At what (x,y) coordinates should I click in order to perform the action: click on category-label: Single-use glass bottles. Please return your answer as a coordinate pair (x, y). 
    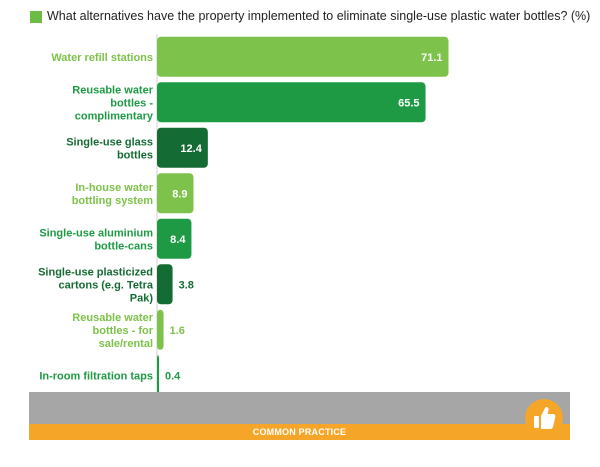
    Looking at the image, I should click on (109, 148).